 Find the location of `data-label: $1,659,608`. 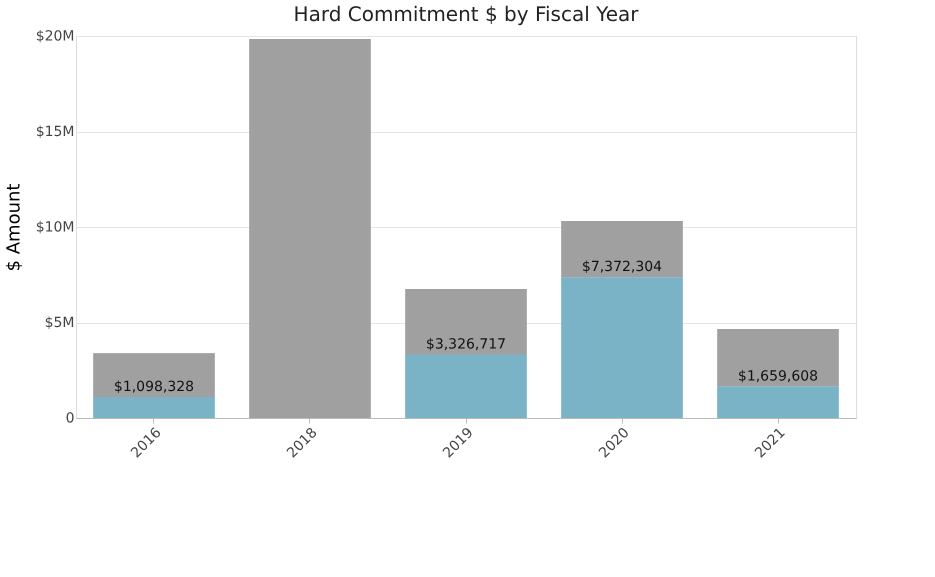

data-label: $1,659,608 is located at coordinates (778, 376).